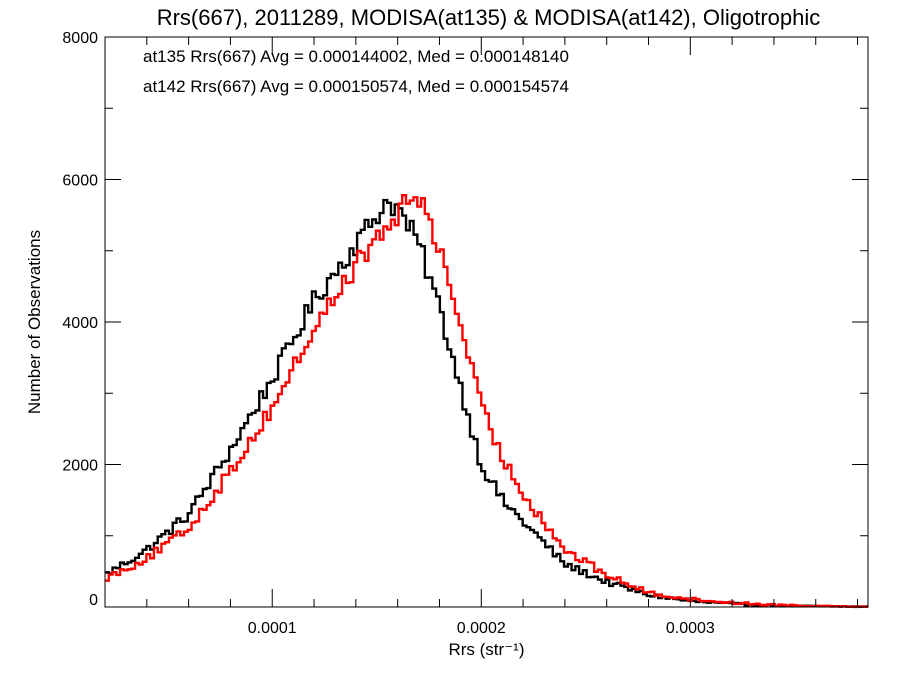 This screenshot has width=900, height=675. What do you see at coordinates (481, 628) in the screenshot?
I see `x-tick-label: 0.0002` at bounding box center [481, 628].